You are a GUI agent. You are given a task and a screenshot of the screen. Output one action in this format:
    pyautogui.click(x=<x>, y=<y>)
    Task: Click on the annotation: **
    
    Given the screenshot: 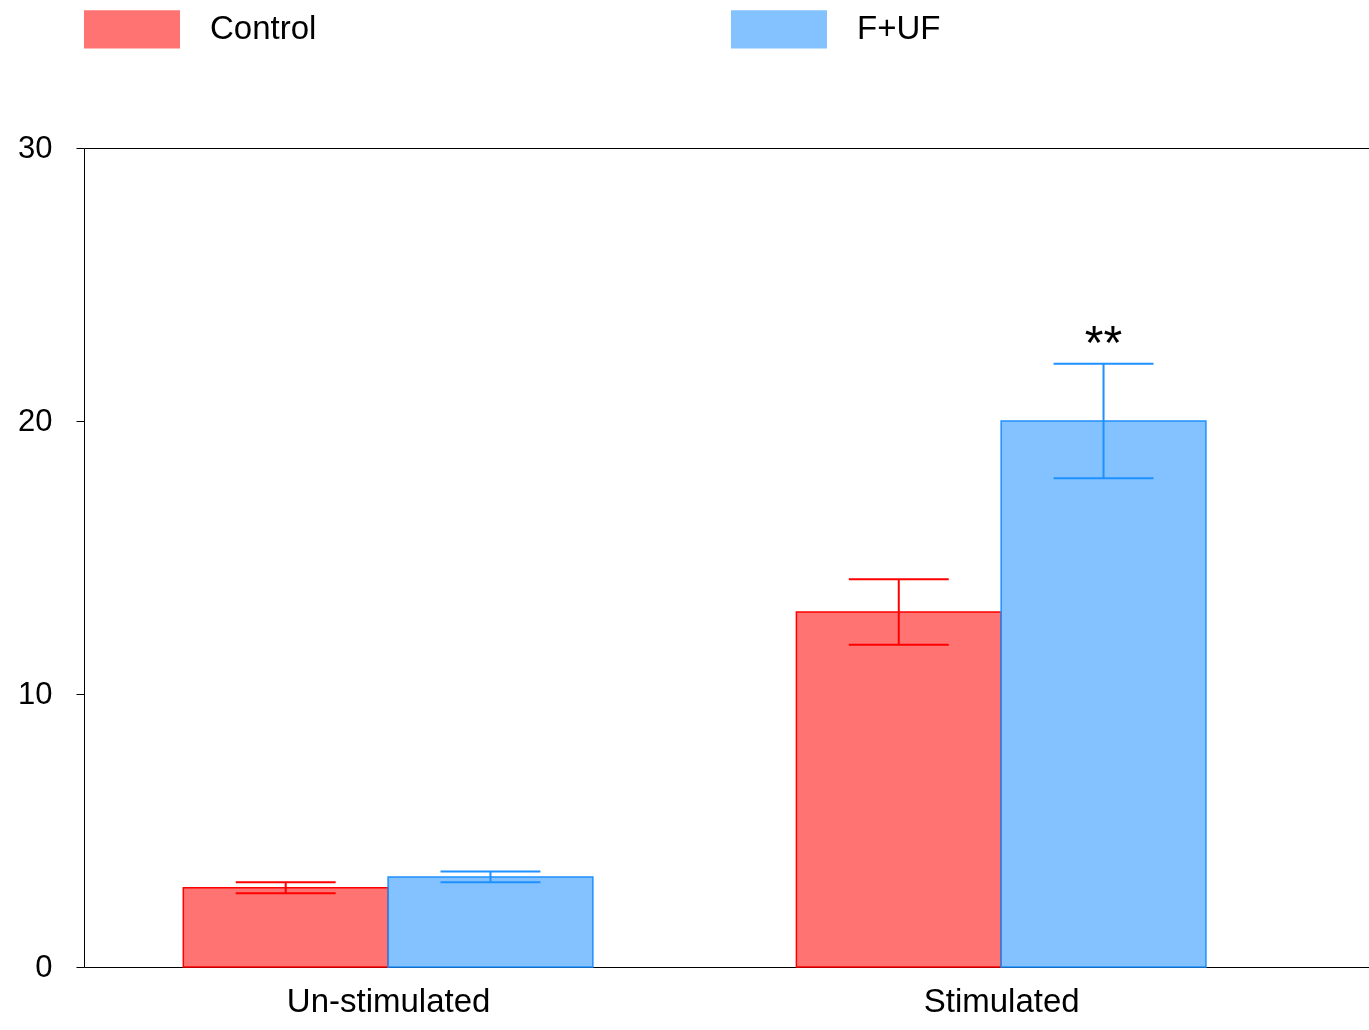 What is the action you would take?
    pyautogui.click(x=1103, y=342)
    